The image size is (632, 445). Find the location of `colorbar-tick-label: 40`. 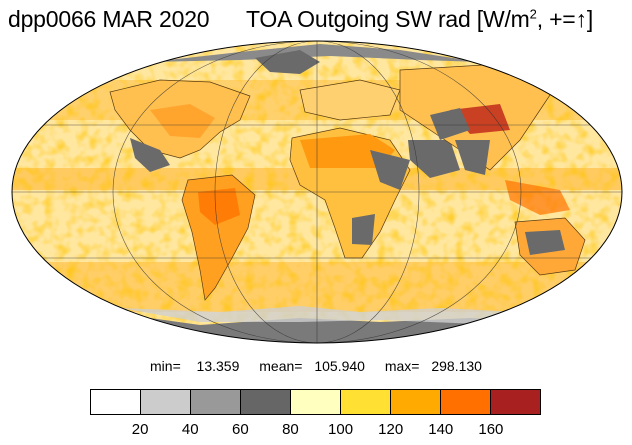

colorbar-tick-label: 40 is located at coordinates (190, 429).